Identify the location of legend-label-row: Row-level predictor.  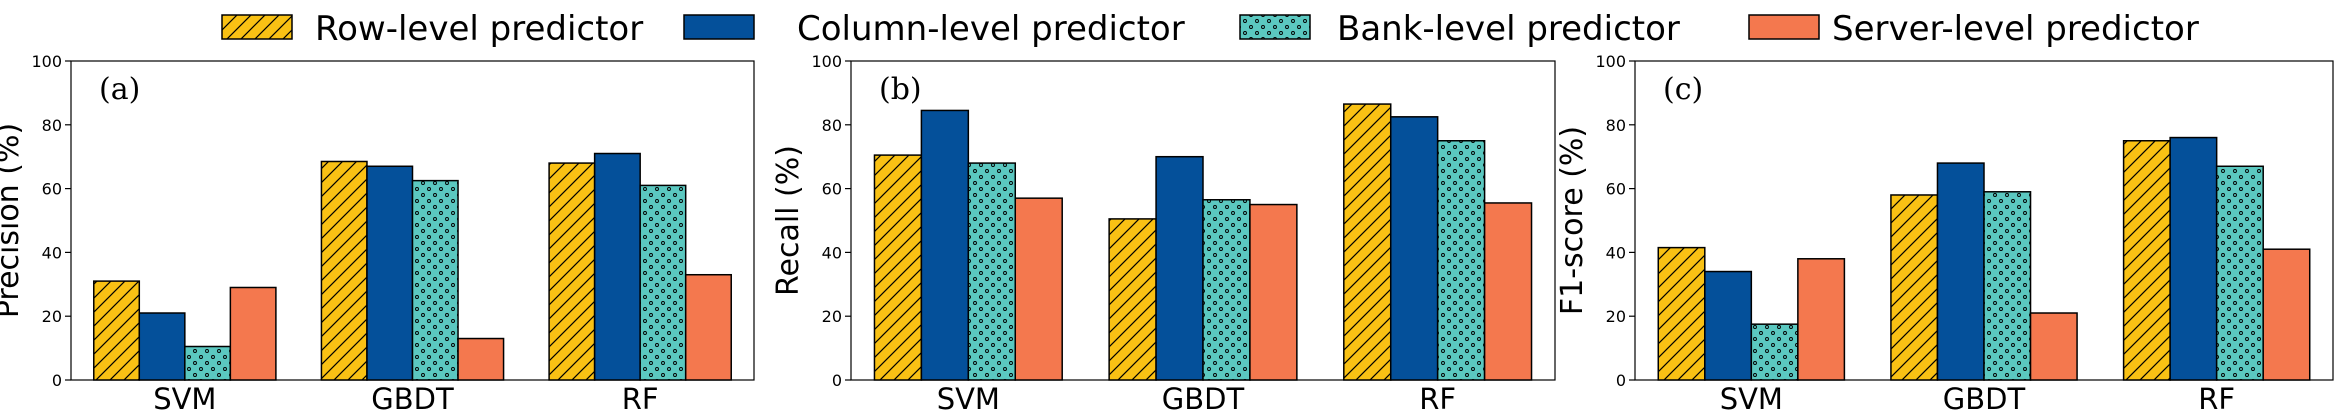
(479, 29).